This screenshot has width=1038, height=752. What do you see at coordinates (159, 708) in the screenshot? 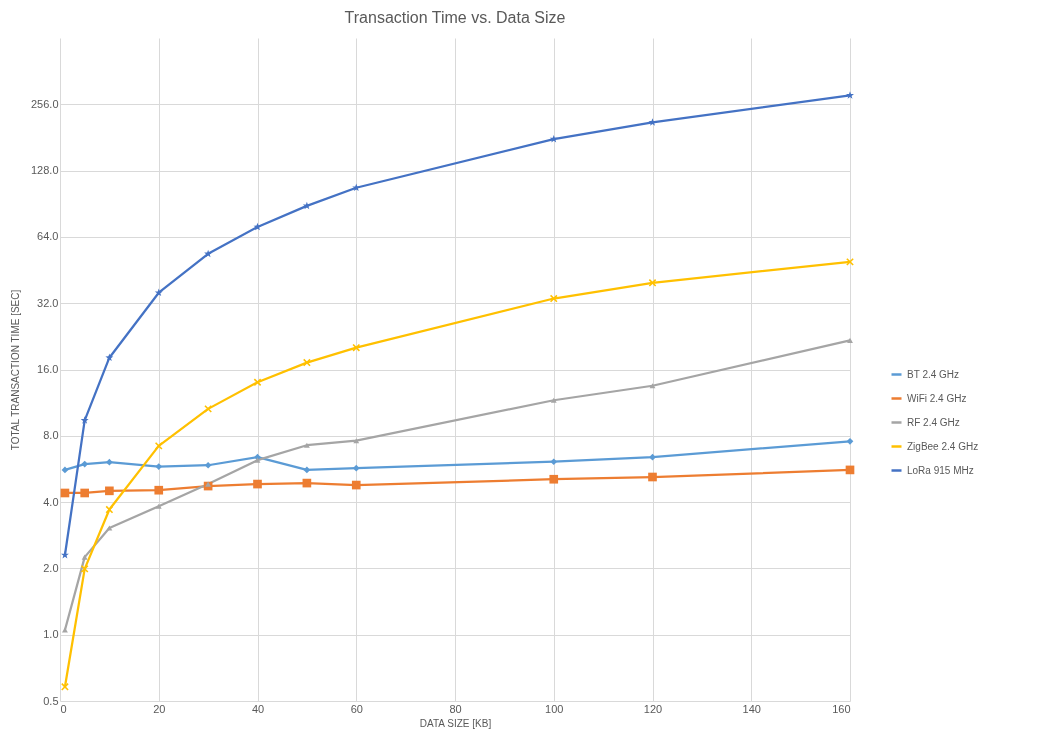
I see `x-tick-label: 20` at bounding box center [159, 708].